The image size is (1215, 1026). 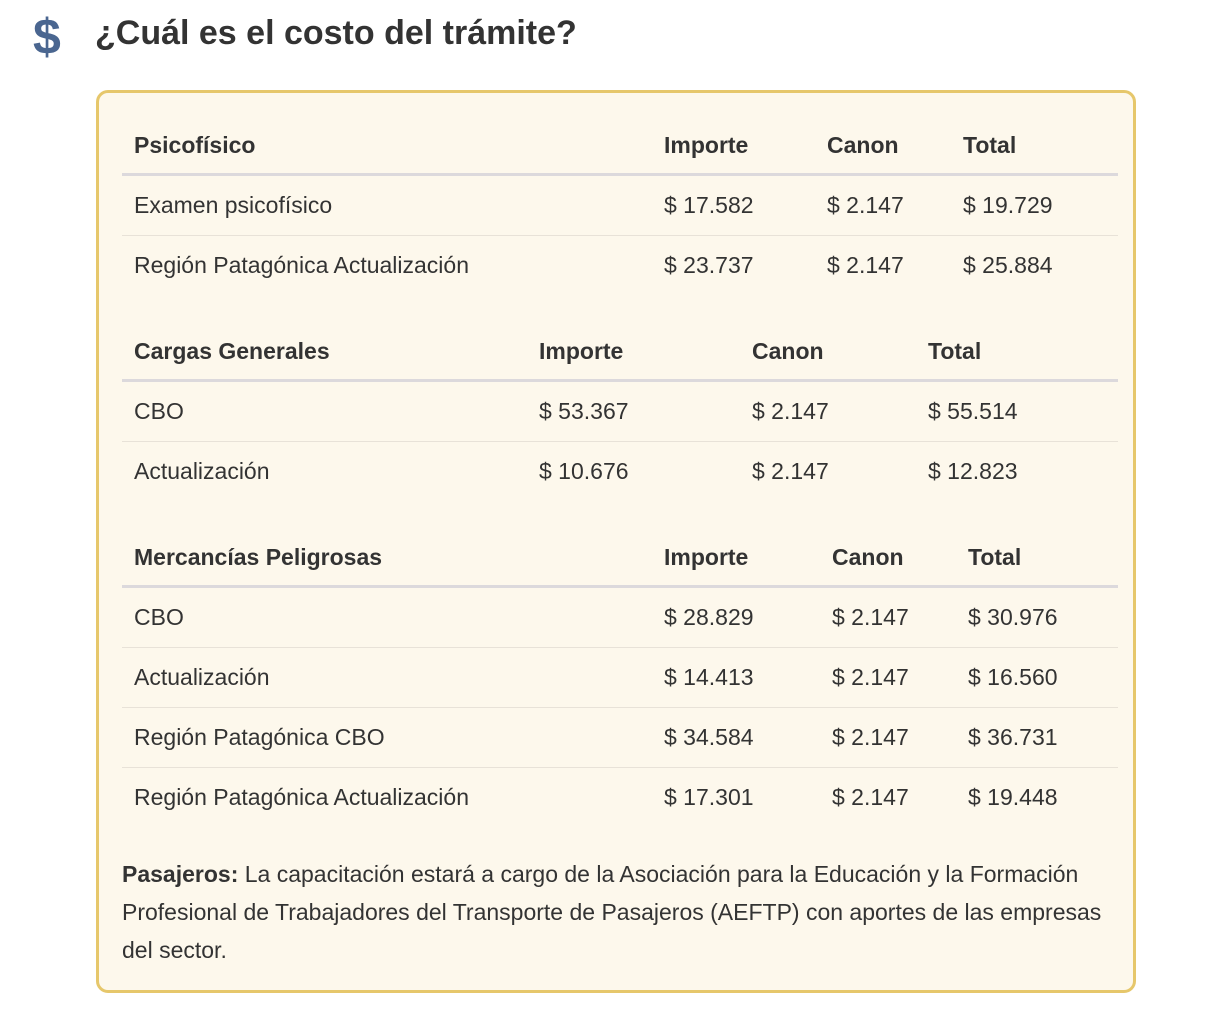 I want to click on row: CBO $ 28.829 $ 2.147 $ 30.976, so click(x=620, y=617).